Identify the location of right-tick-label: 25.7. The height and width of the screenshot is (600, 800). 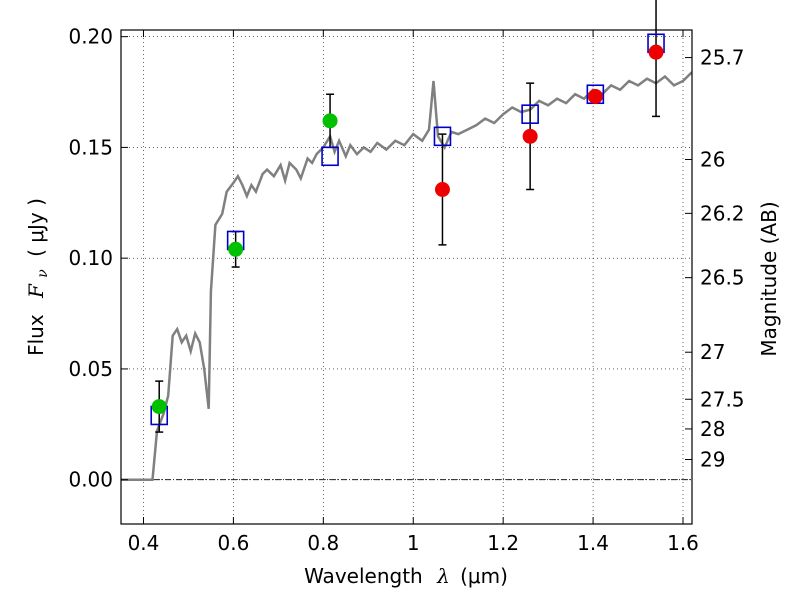
(722, 58).